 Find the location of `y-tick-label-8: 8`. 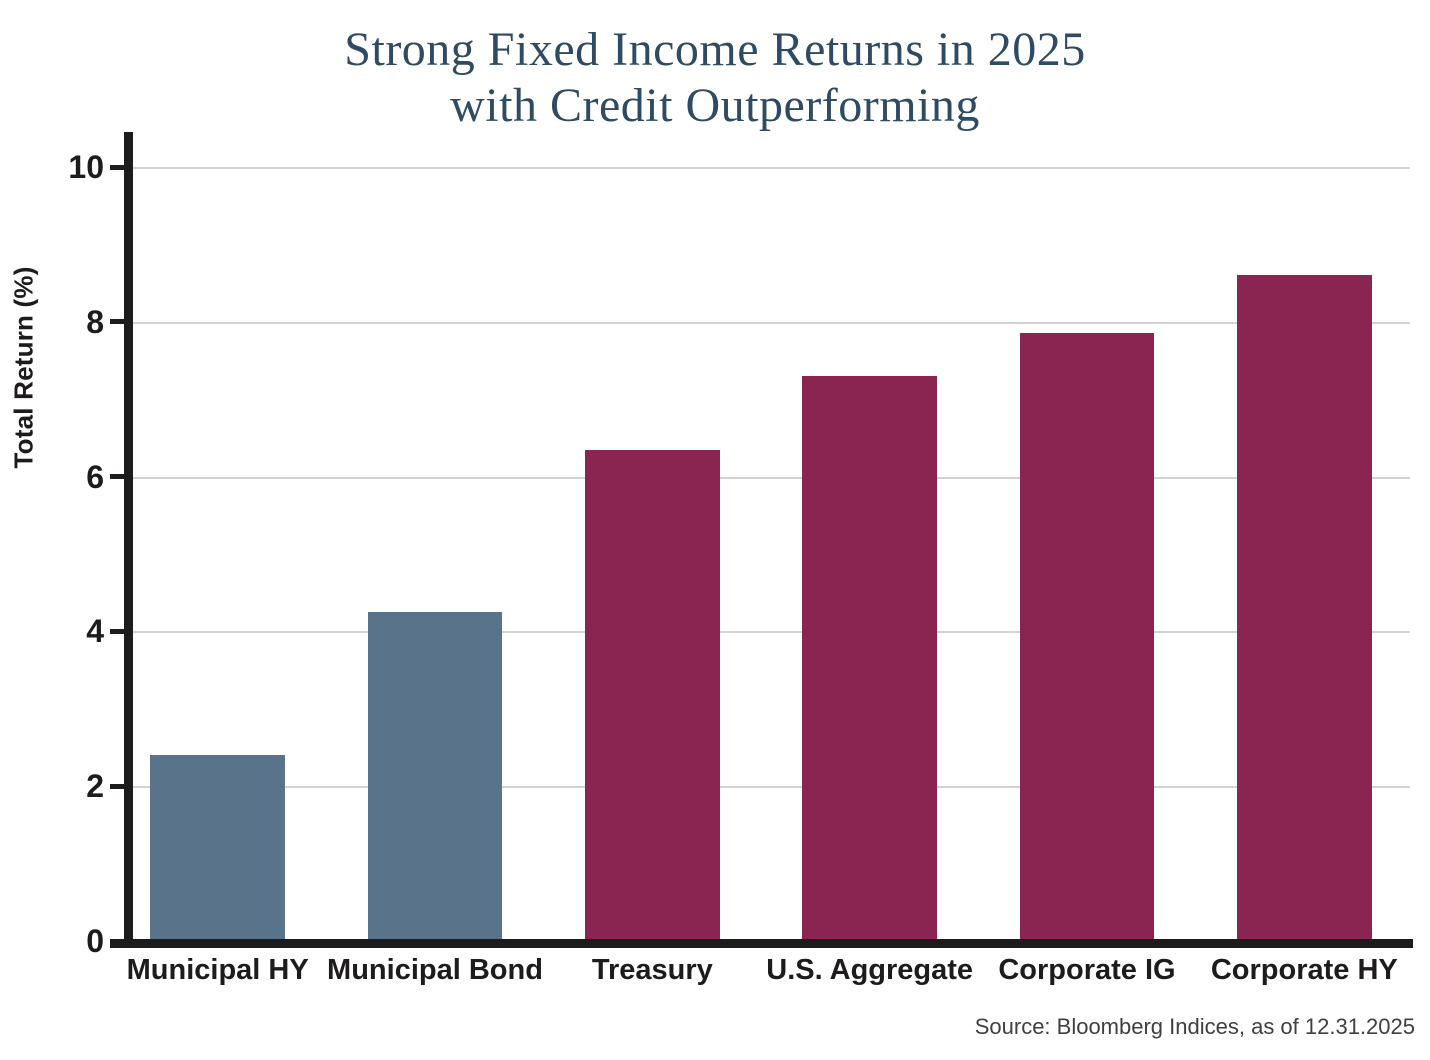

y-tick-label-8: 8 is located at coordinates (95, 321).